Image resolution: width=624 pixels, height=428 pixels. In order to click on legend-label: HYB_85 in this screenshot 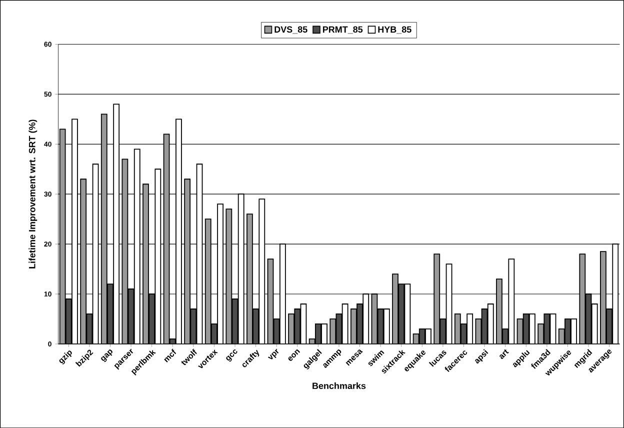, I will do `click(395, 30)`.